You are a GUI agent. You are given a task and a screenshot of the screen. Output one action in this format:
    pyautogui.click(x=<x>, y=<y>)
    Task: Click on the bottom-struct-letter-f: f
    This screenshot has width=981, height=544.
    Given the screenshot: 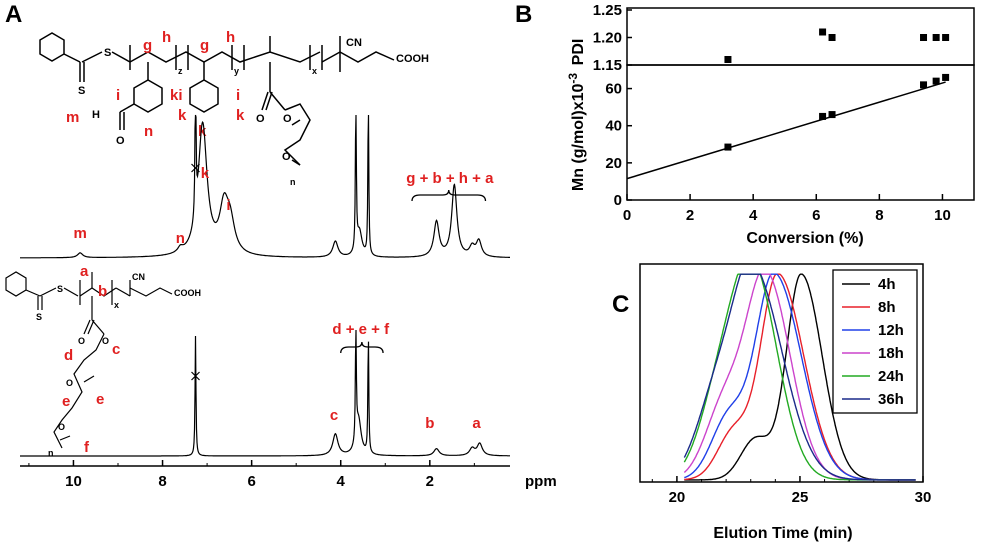 What is the action you would take?
    pyautogui.click(x=87, y=447)
    